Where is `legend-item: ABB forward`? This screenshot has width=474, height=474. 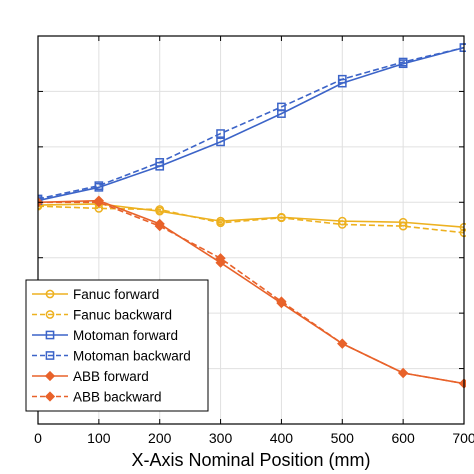
legend-item: ABB forward is located at coordinates (90, 376).